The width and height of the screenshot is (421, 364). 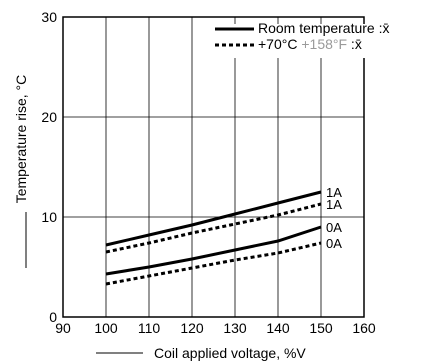 What do you see at coordinates (192, 328) in the screenshot?
I see `x-tick-label-120: 120` at bounding box center [192, 328].